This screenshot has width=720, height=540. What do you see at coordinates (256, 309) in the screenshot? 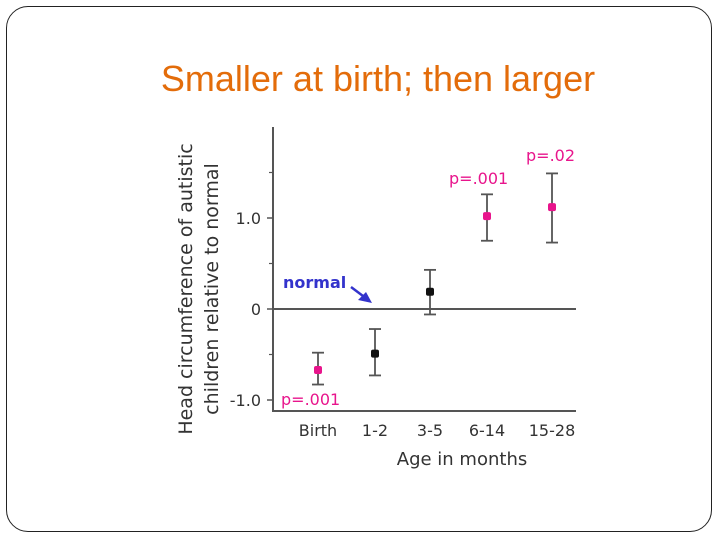
I see `y-tick-label-1: 0` at bounding box center [256, 309].